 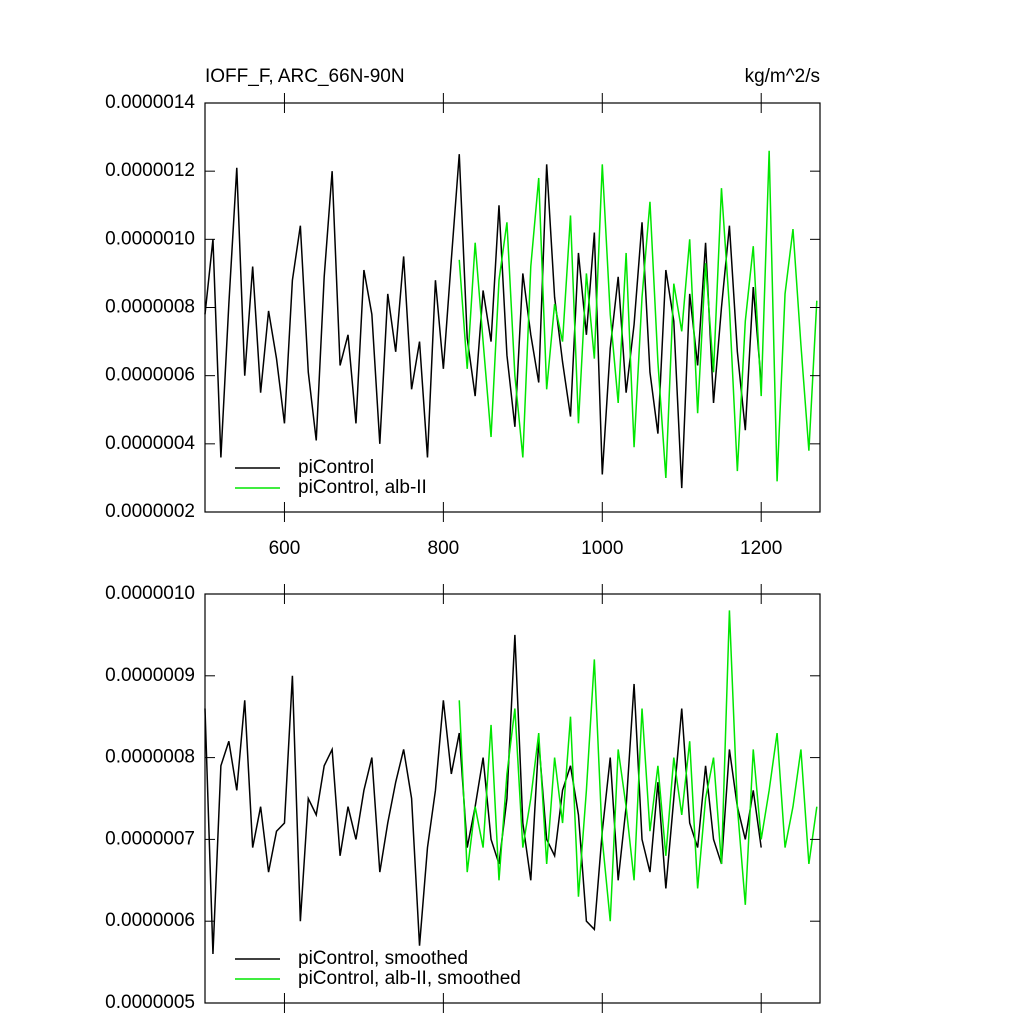 What do you see at coordinates (150, 102) in the screenshot?
I see `y-tick-label: 0.0000014` at bounding box center [150, 102].